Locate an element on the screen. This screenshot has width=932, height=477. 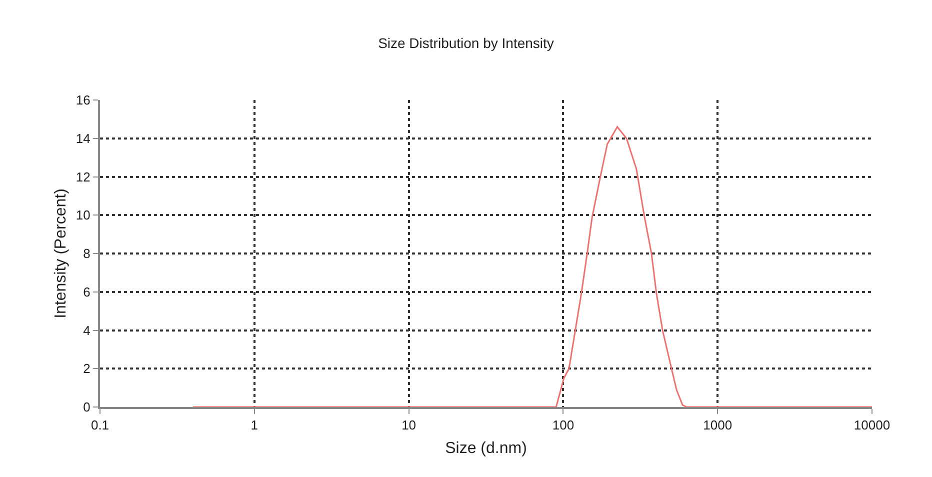
y-axis-title: Intensity (Percent) is located at coordinates (61, 253).